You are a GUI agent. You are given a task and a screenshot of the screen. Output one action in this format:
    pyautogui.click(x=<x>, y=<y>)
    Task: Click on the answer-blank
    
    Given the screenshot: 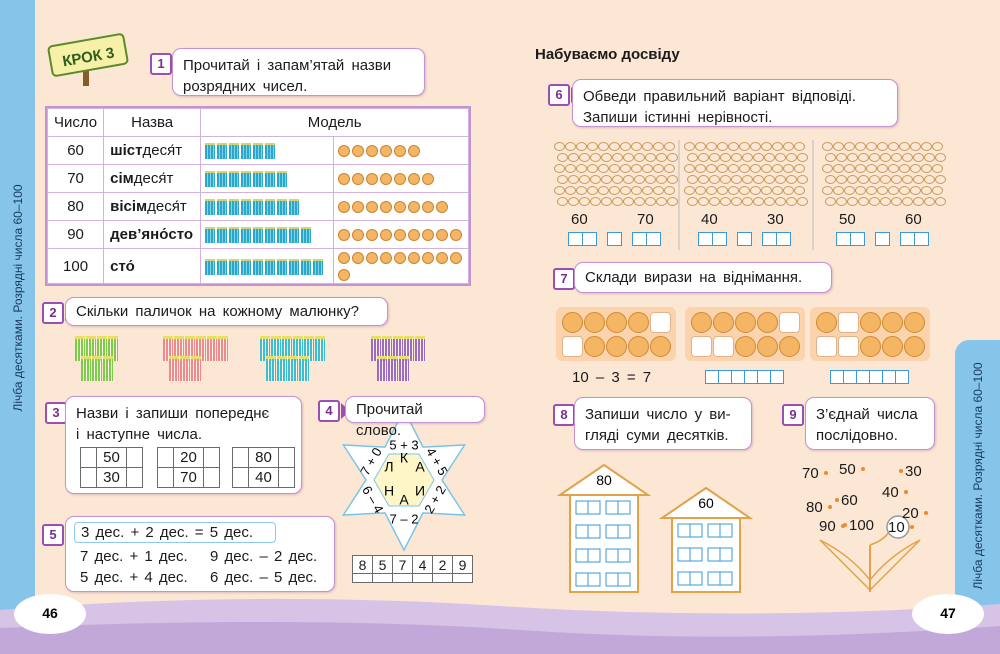 What is the action you would take?
    pyautogui.click(x=442, y=578)
    